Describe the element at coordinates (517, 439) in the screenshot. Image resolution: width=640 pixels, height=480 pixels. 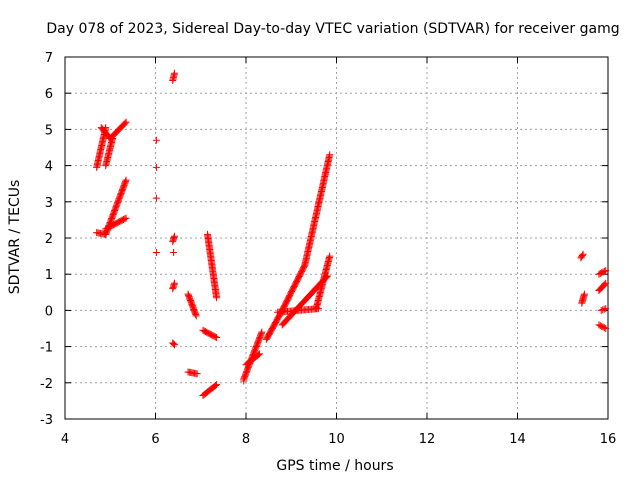
I see `x-tick-label: 14` at that location.